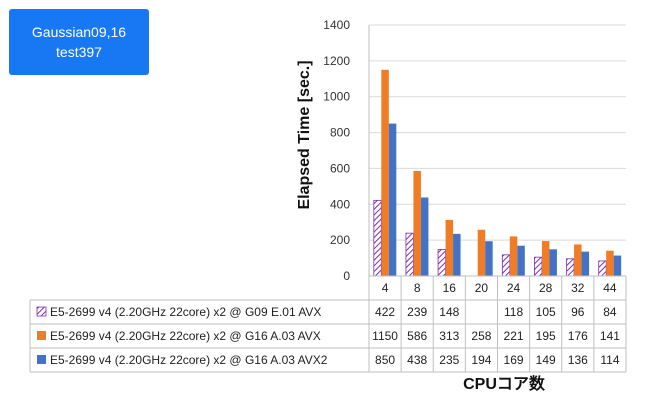  Describe the element at coordinates (417, 360) in the screenshot. I see `data-table-value: 438` at that location.